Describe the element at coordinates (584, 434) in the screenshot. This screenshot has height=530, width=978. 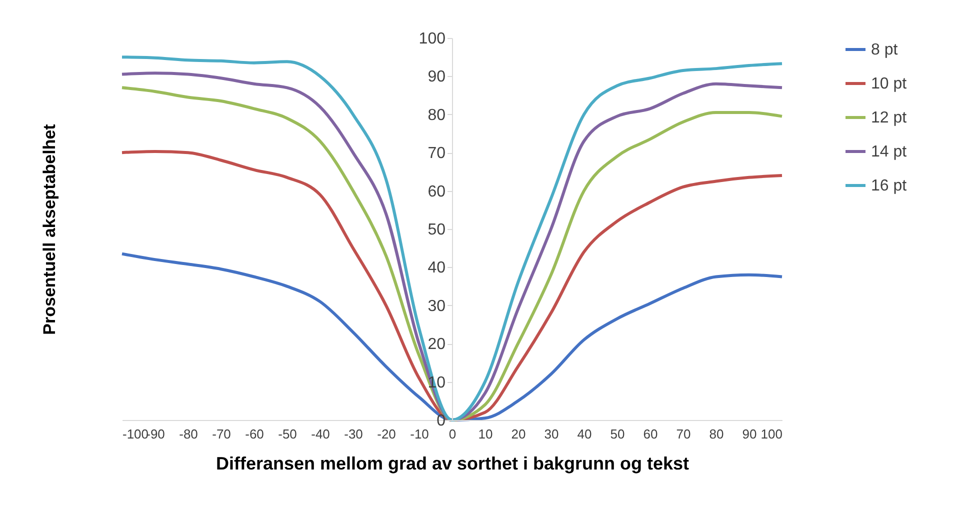
I see `x-tick-label: 40` at that location.